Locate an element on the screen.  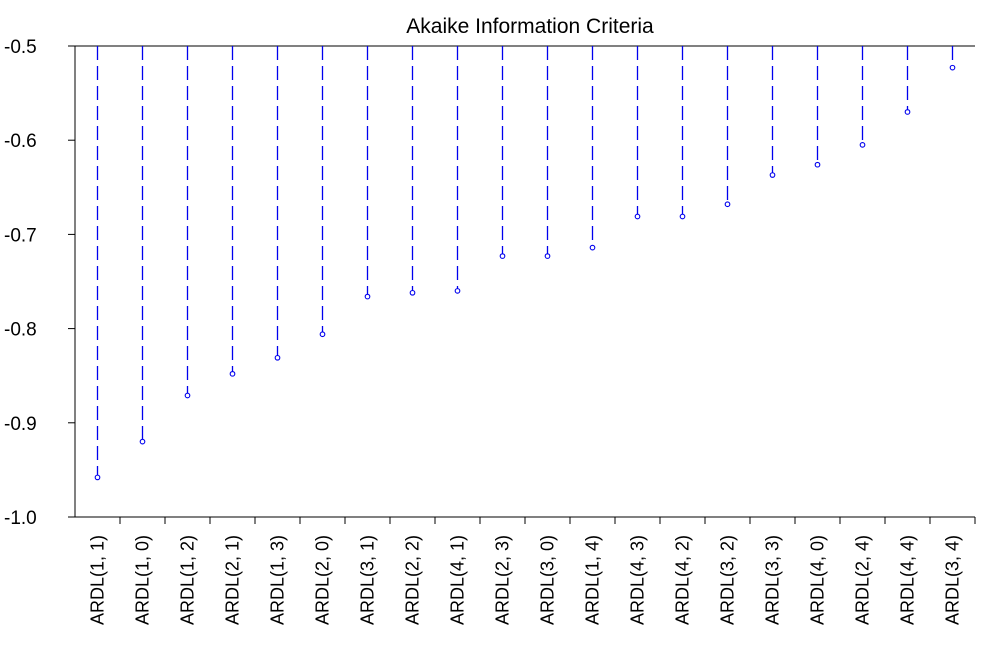
y-tick-label: -0.5 is located at coordinates (20, 47).